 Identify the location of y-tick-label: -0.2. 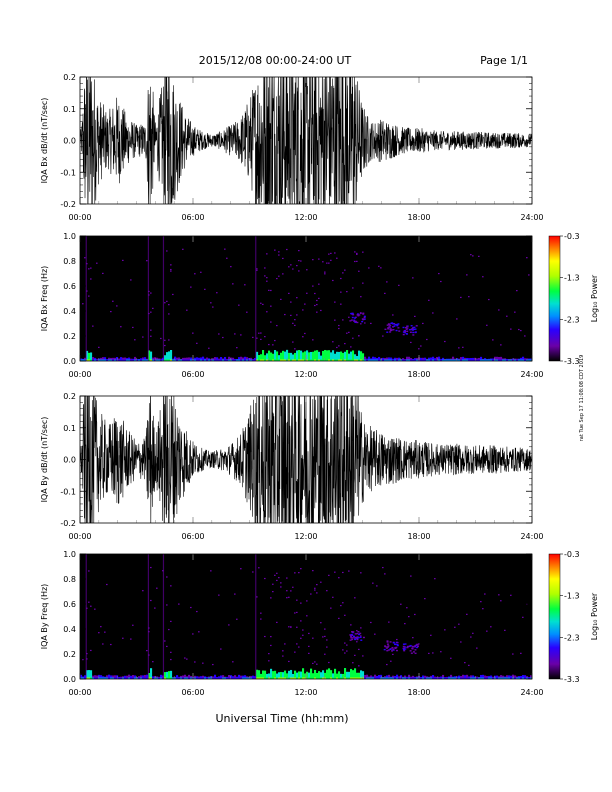
(68, 204).